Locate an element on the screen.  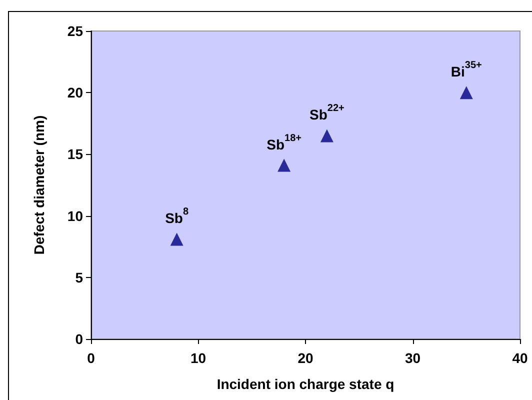
x-tick-label: 20 is located at coordinates (306, 358).